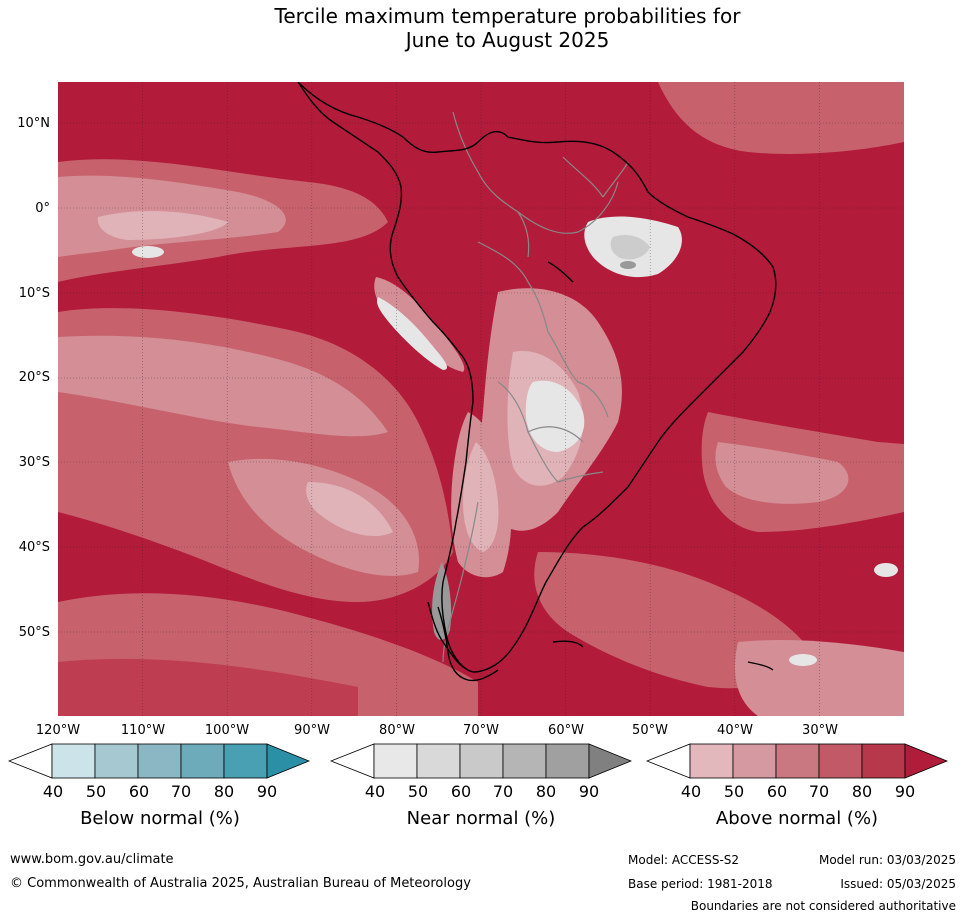 The width and height of the screenshot is (965, 919). I want to click on colorbar-above-normal, so click(797, 761).